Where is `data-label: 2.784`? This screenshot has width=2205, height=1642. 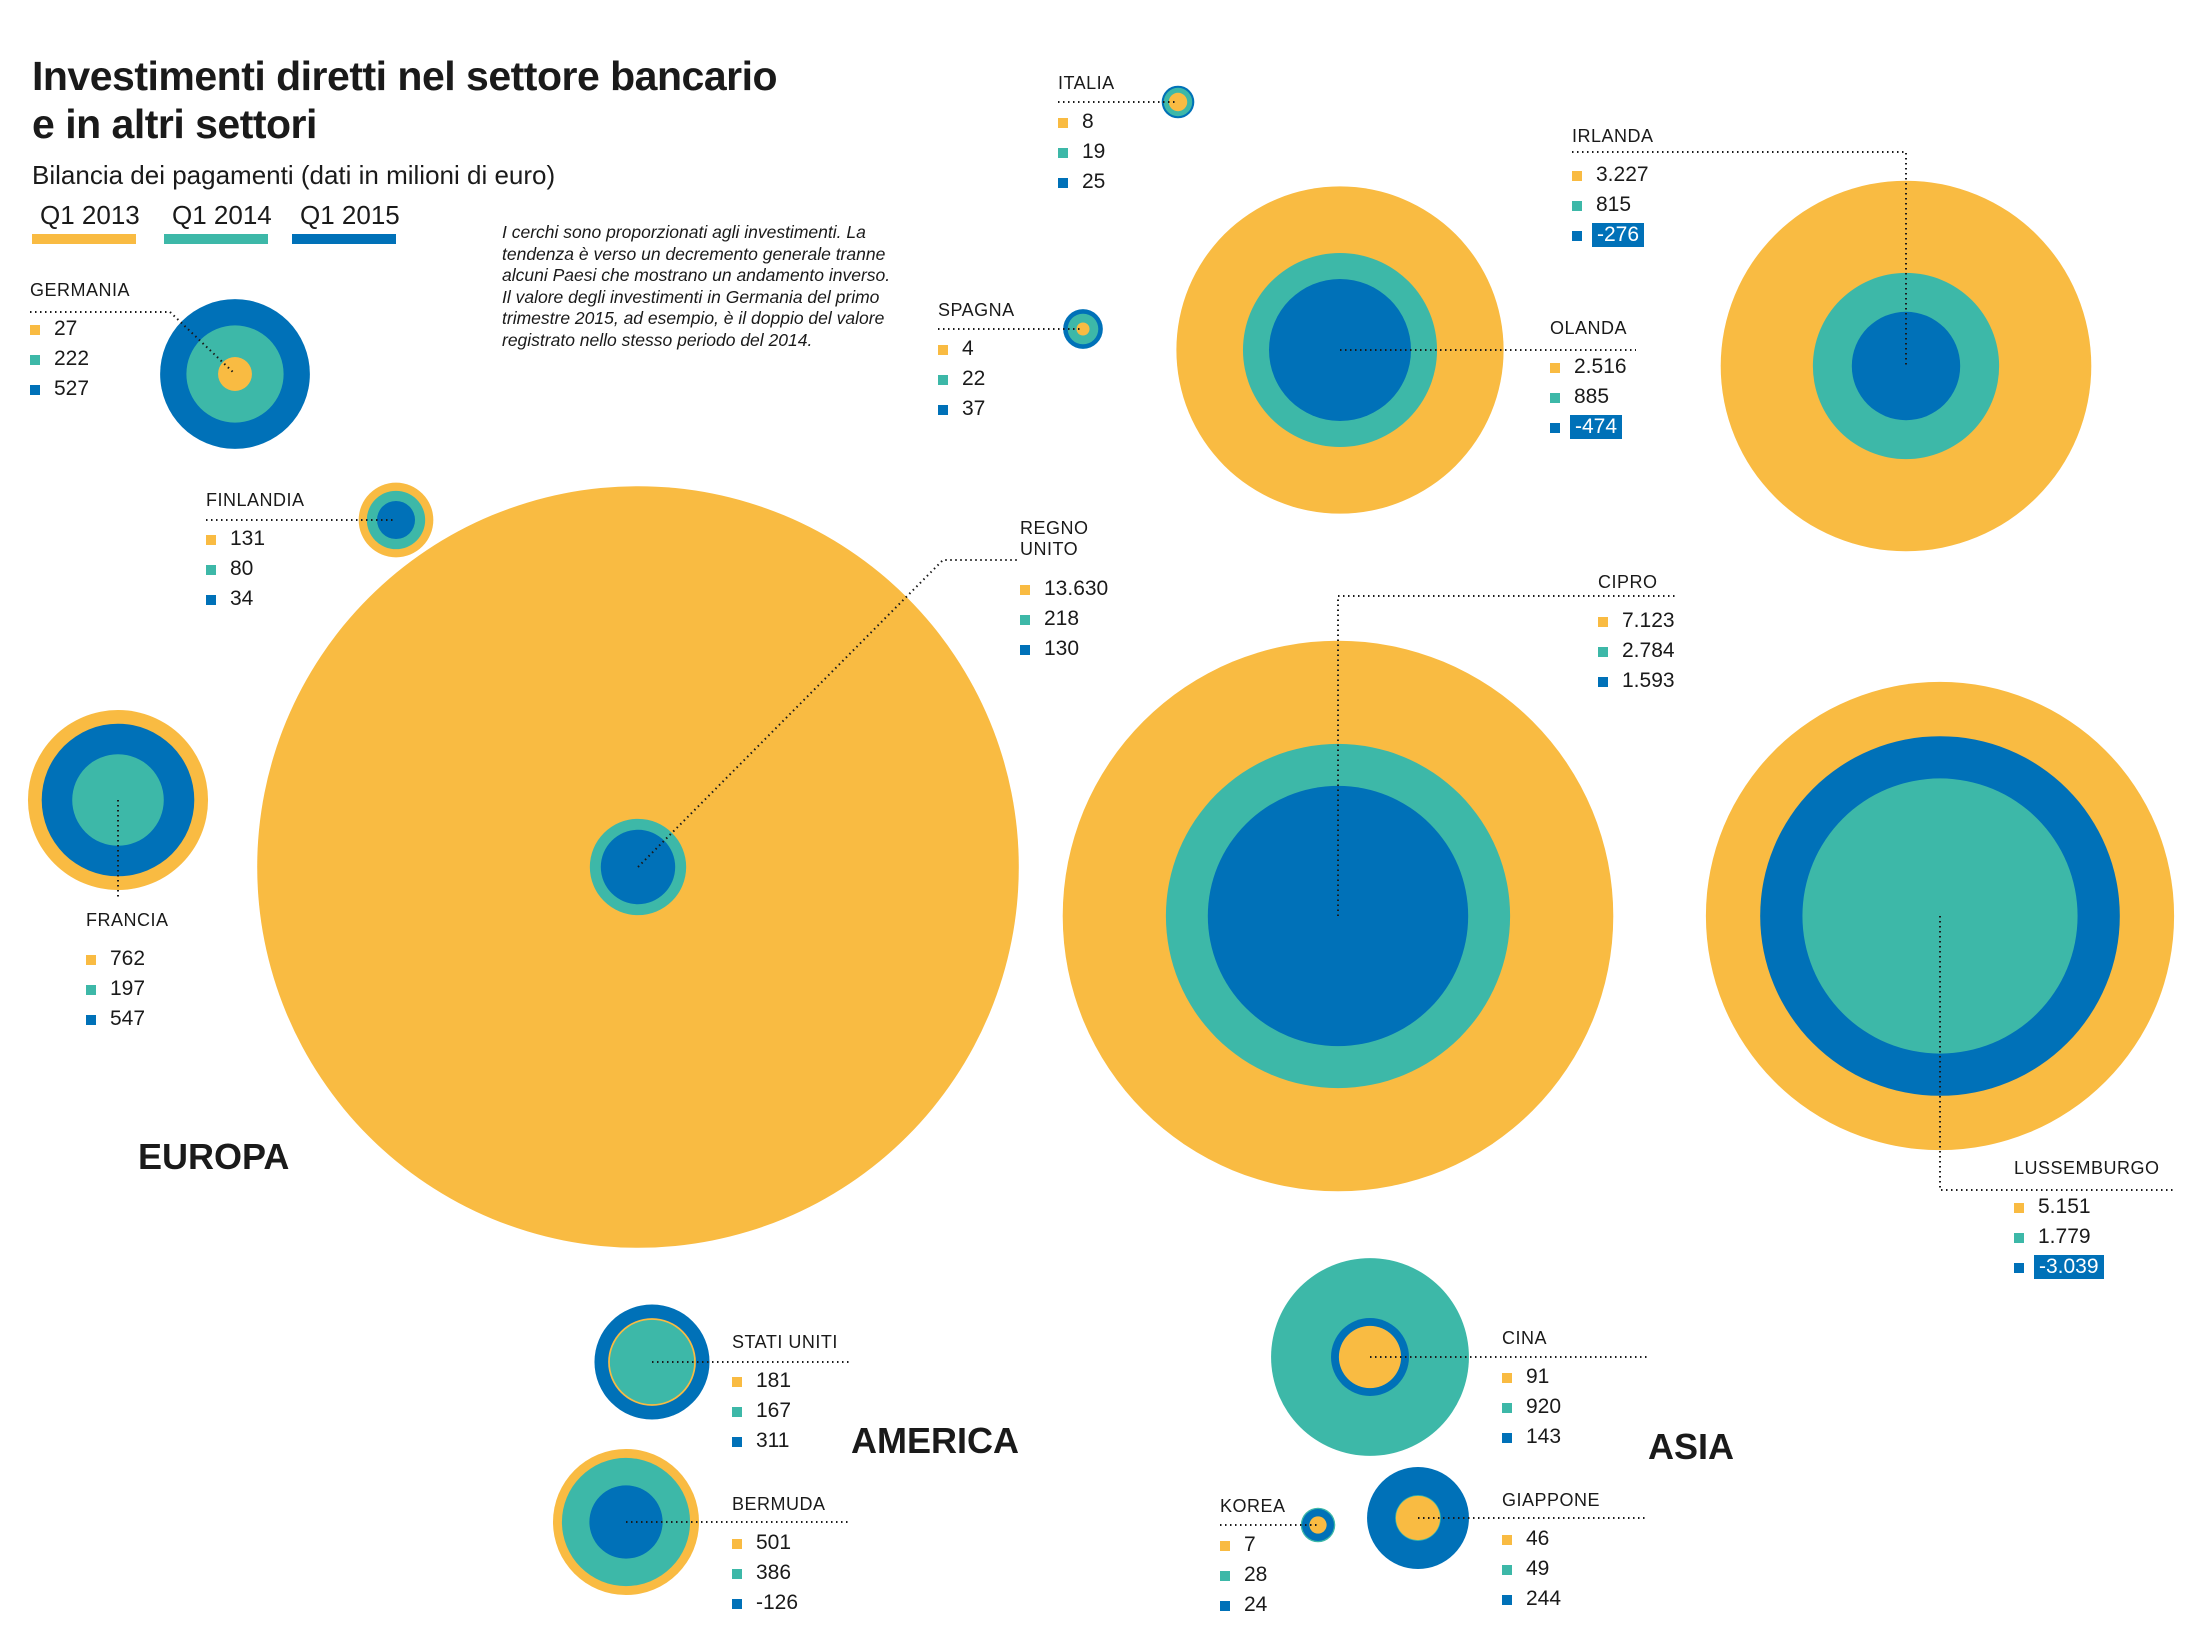 data-label: 2.784 is located at coordinates (1648, 650).